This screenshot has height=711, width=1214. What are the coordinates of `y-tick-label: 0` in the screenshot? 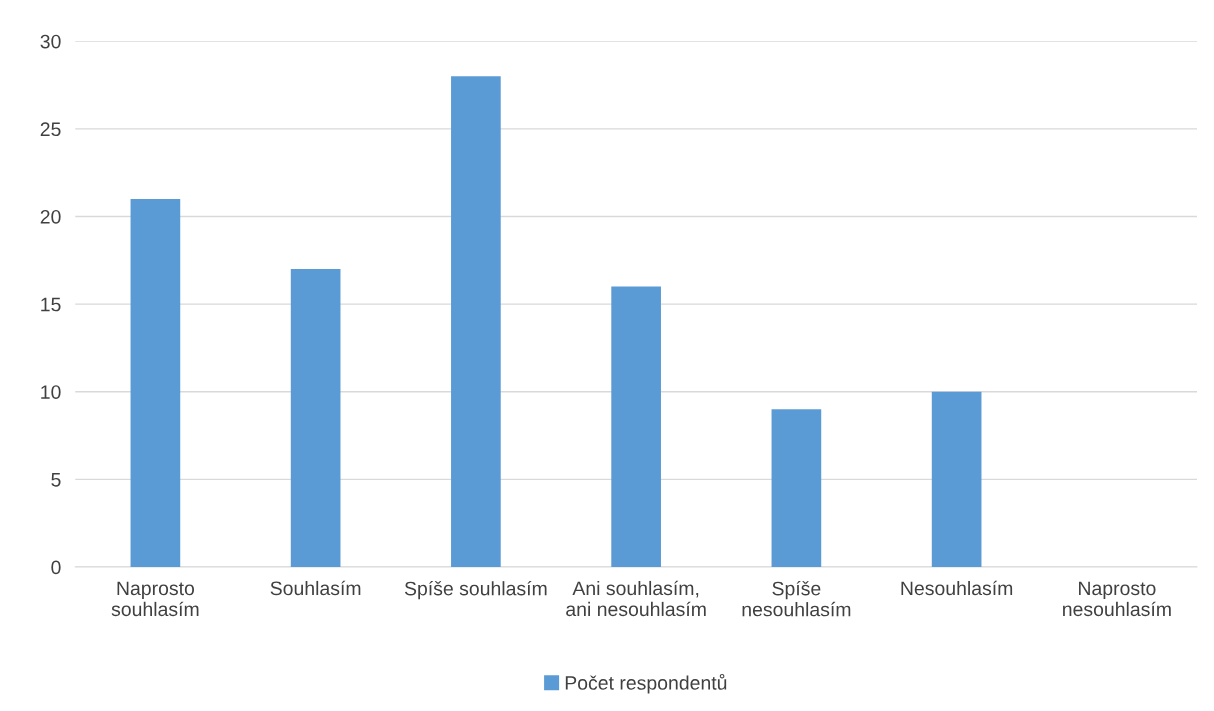 It's located at (56, 567).